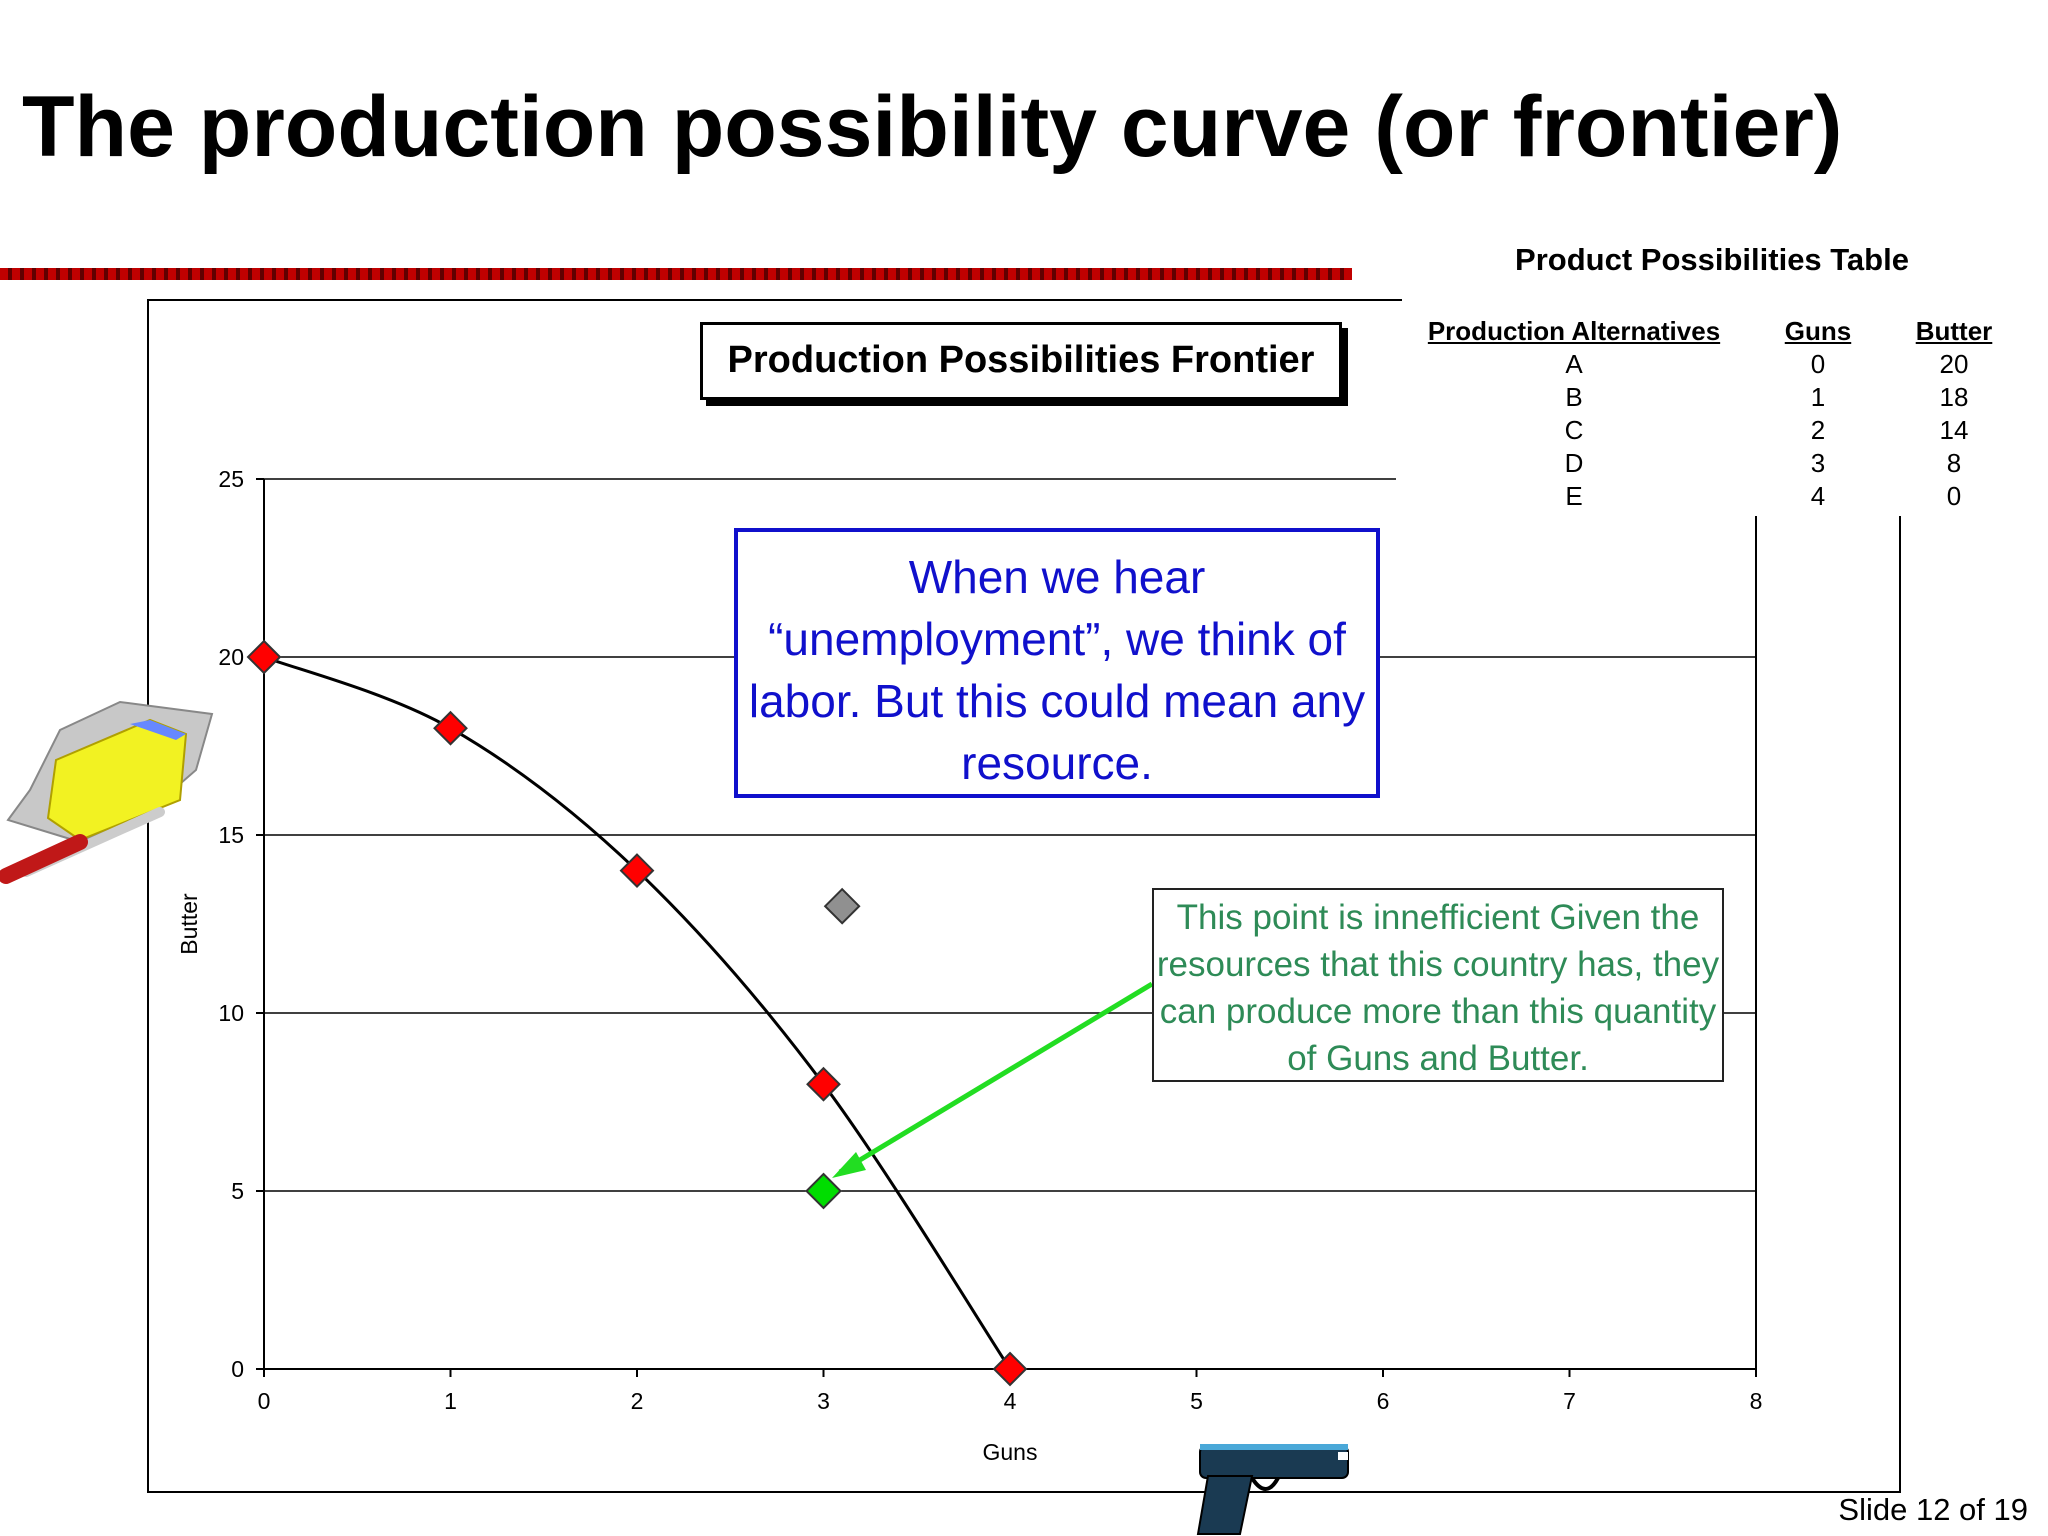 The width and height of the screenshot is (2048, 1536). Describe the element at coordinates (996, 1078) in the screenshot. I see `callout-arrow` at that location.